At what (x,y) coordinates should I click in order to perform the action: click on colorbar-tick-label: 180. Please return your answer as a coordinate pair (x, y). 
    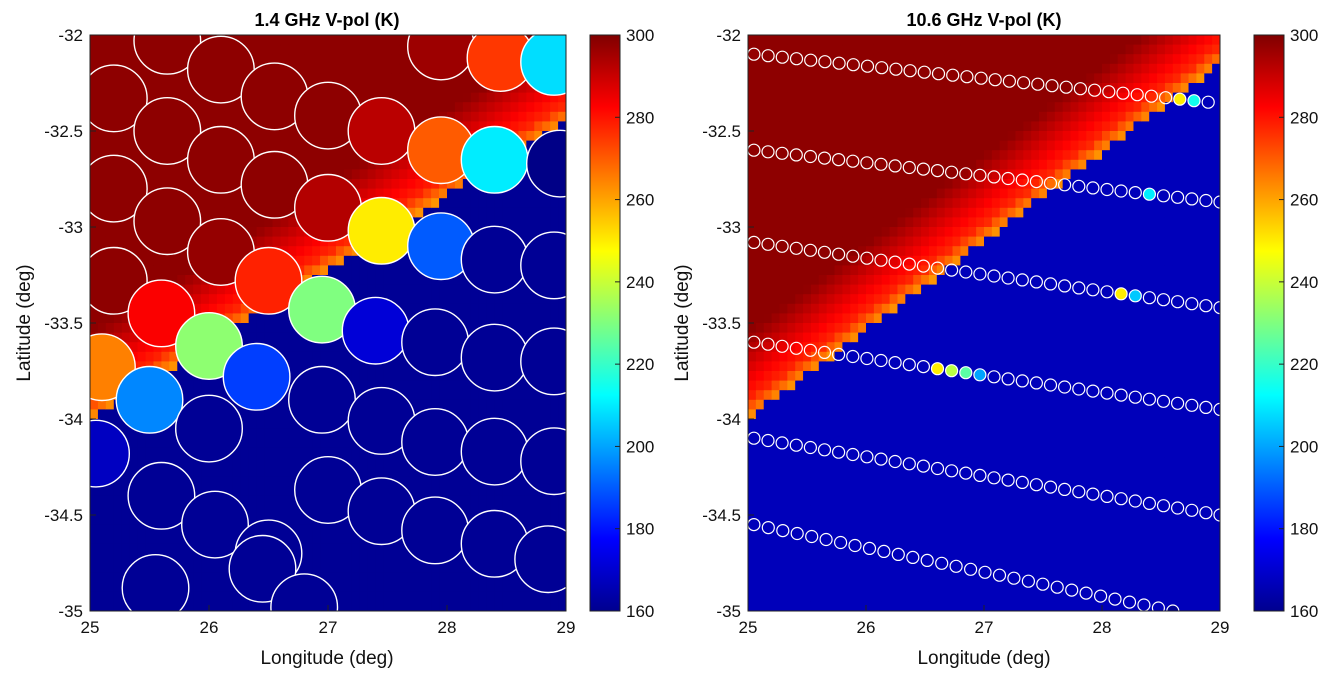
    Looking at the image, I should click on (640, 529).